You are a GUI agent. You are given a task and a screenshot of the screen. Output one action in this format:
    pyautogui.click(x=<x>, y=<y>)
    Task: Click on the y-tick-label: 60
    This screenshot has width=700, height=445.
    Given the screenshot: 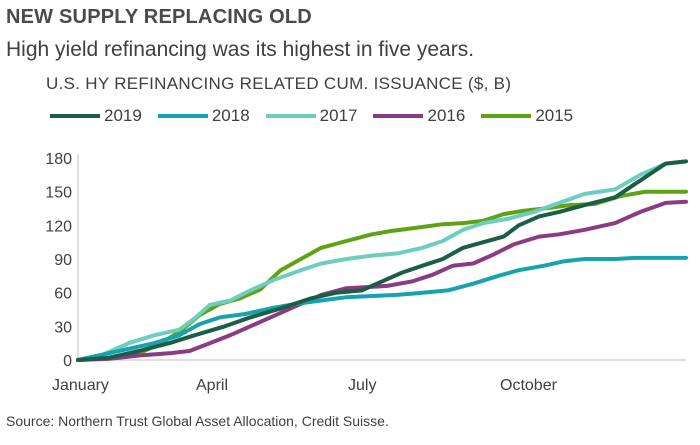 What is the action you would take?
    pyautogui.click(x=63, y=294)
    